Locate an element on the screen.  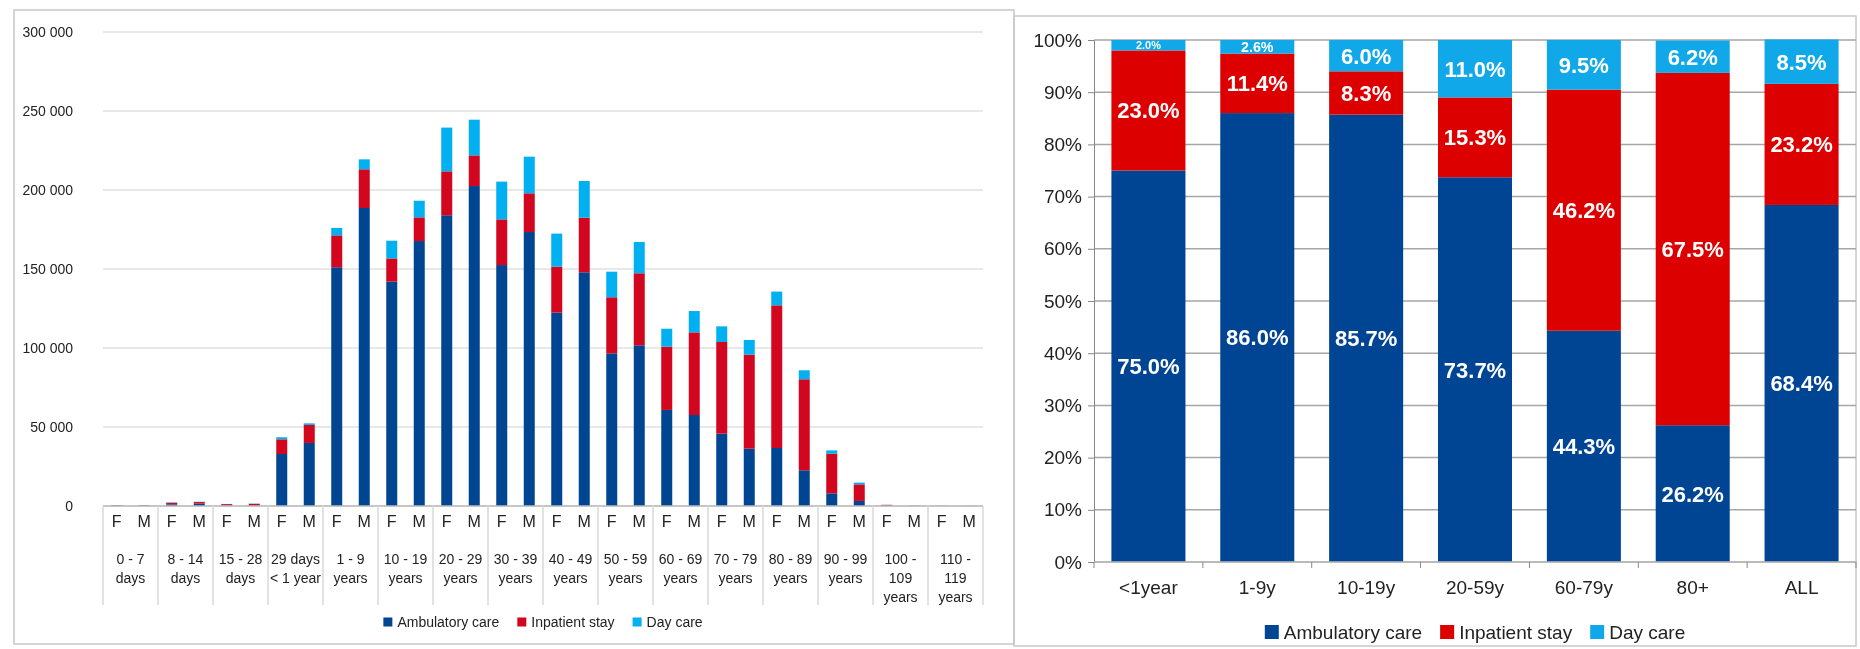
text: 20 - 29 years is located at coordinates (460, 568).